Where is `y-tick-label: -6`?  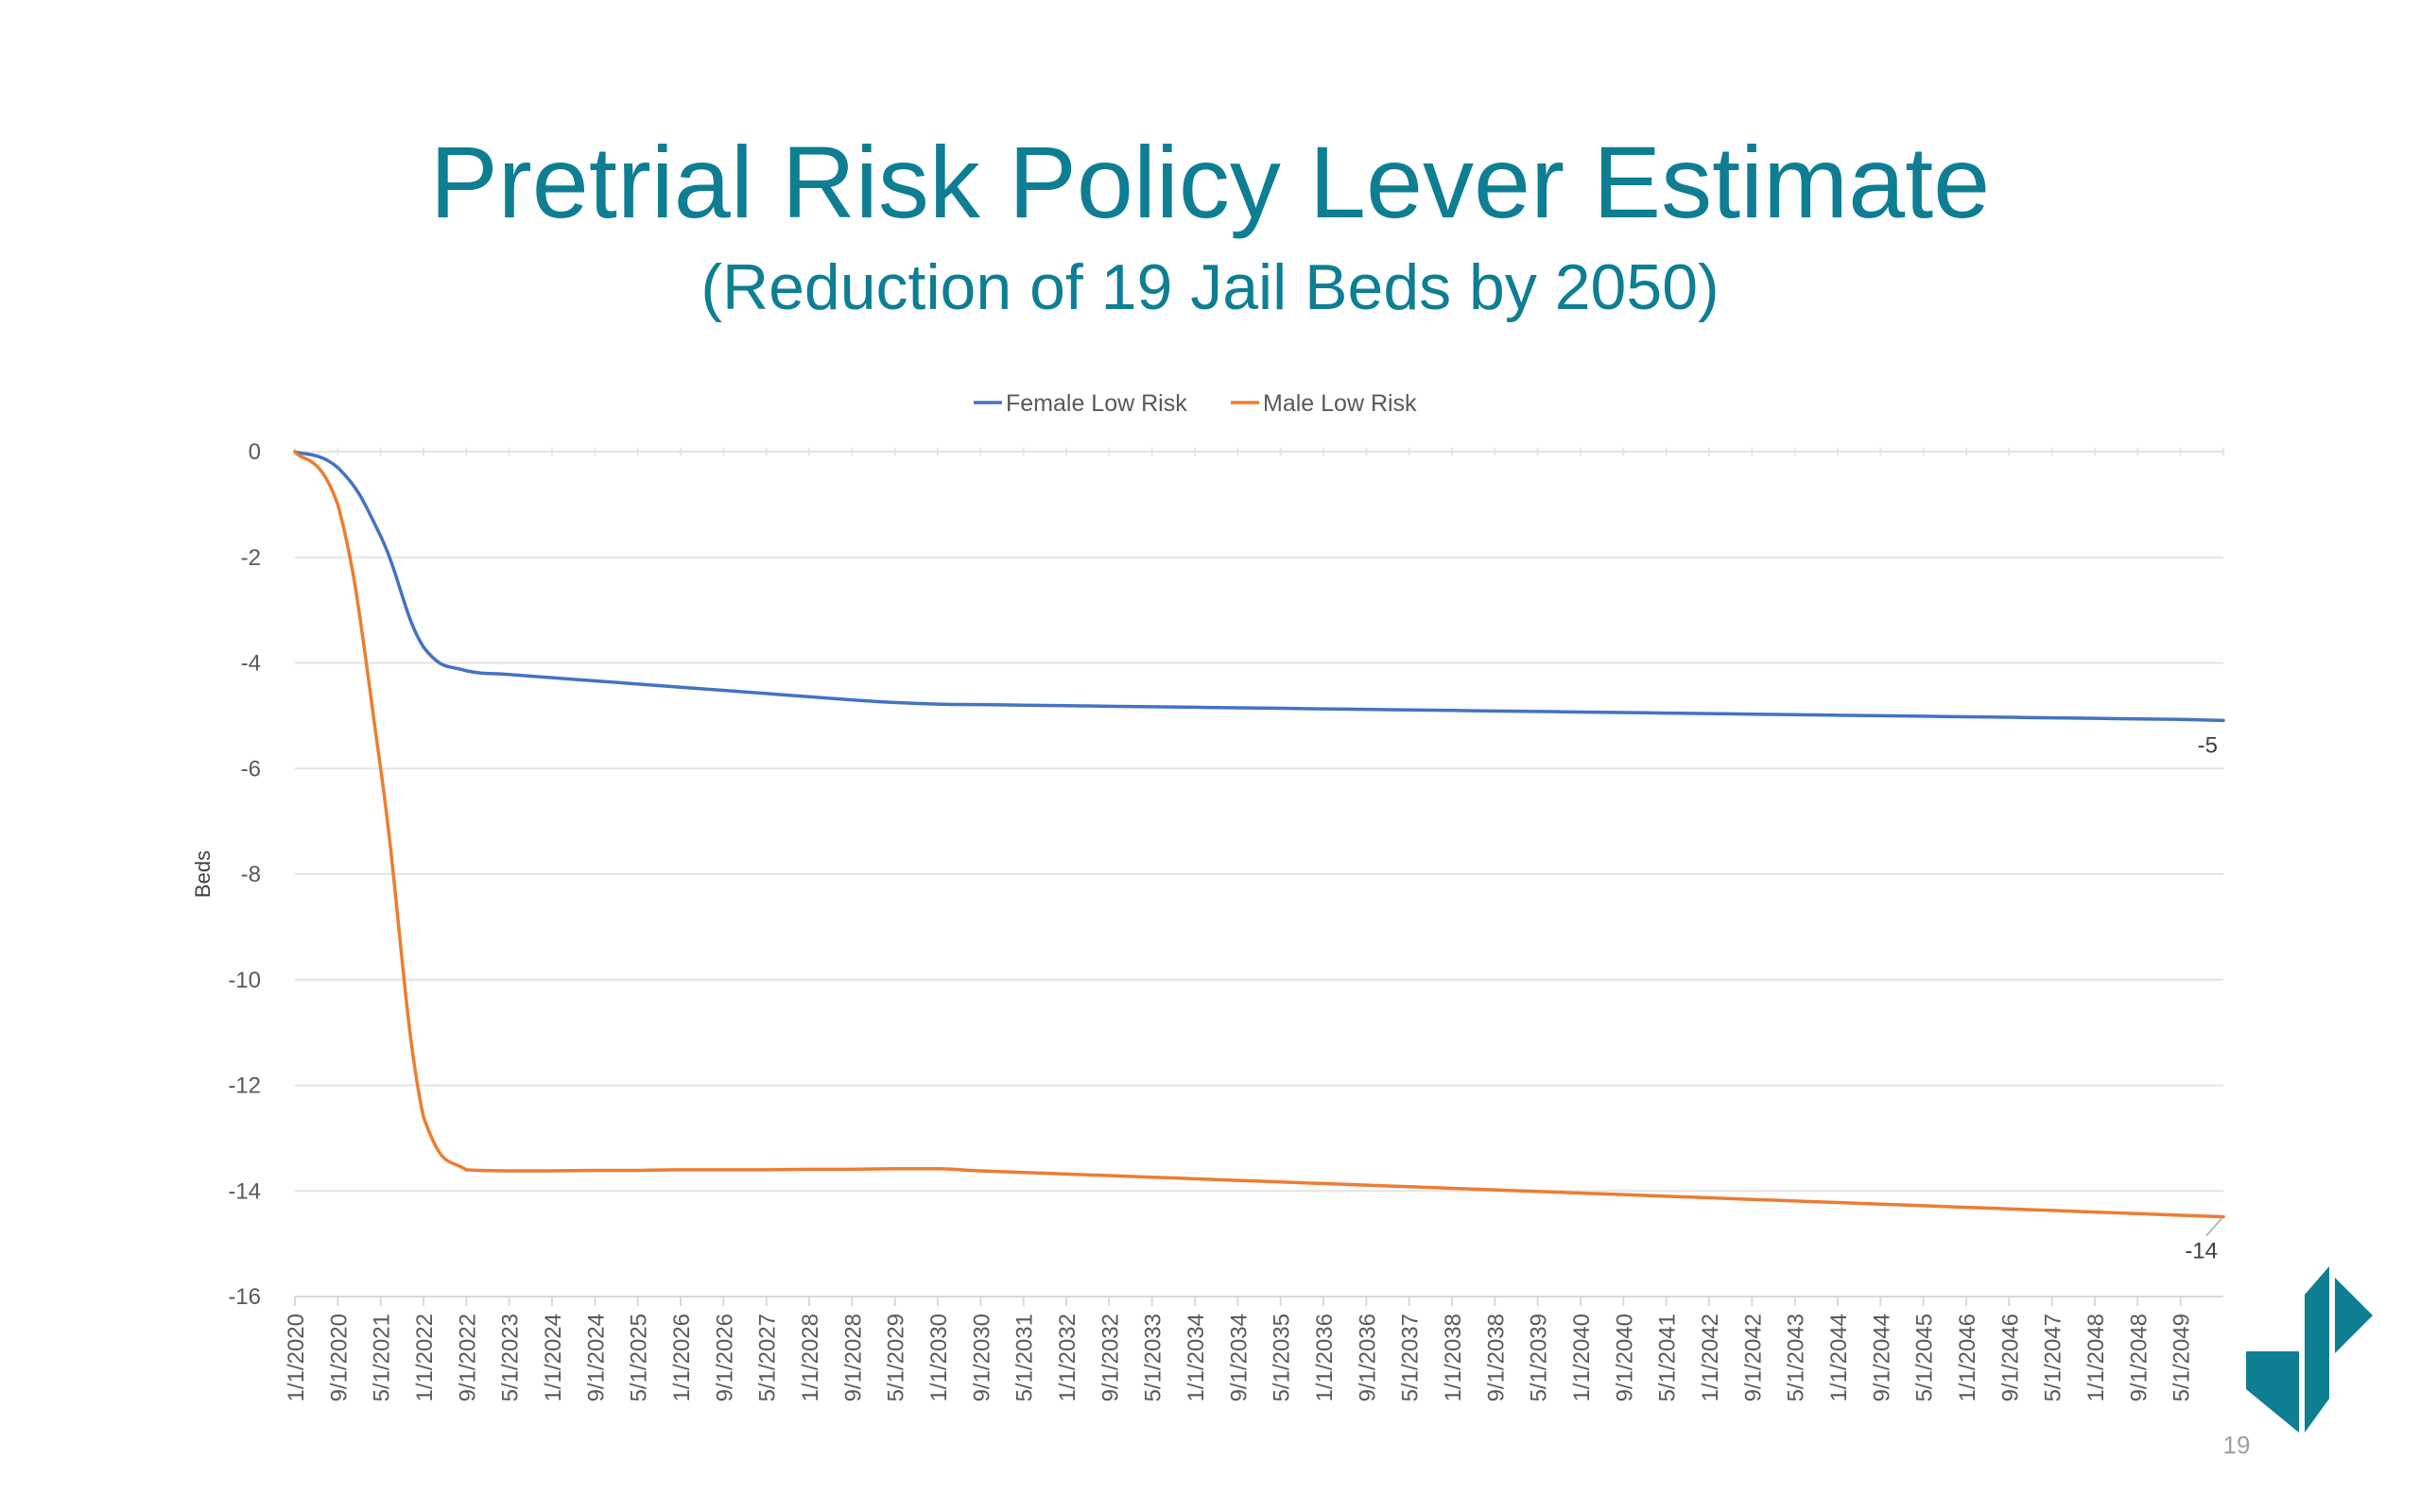 y-tick-label: -6 is located at coordinates (251, 769).